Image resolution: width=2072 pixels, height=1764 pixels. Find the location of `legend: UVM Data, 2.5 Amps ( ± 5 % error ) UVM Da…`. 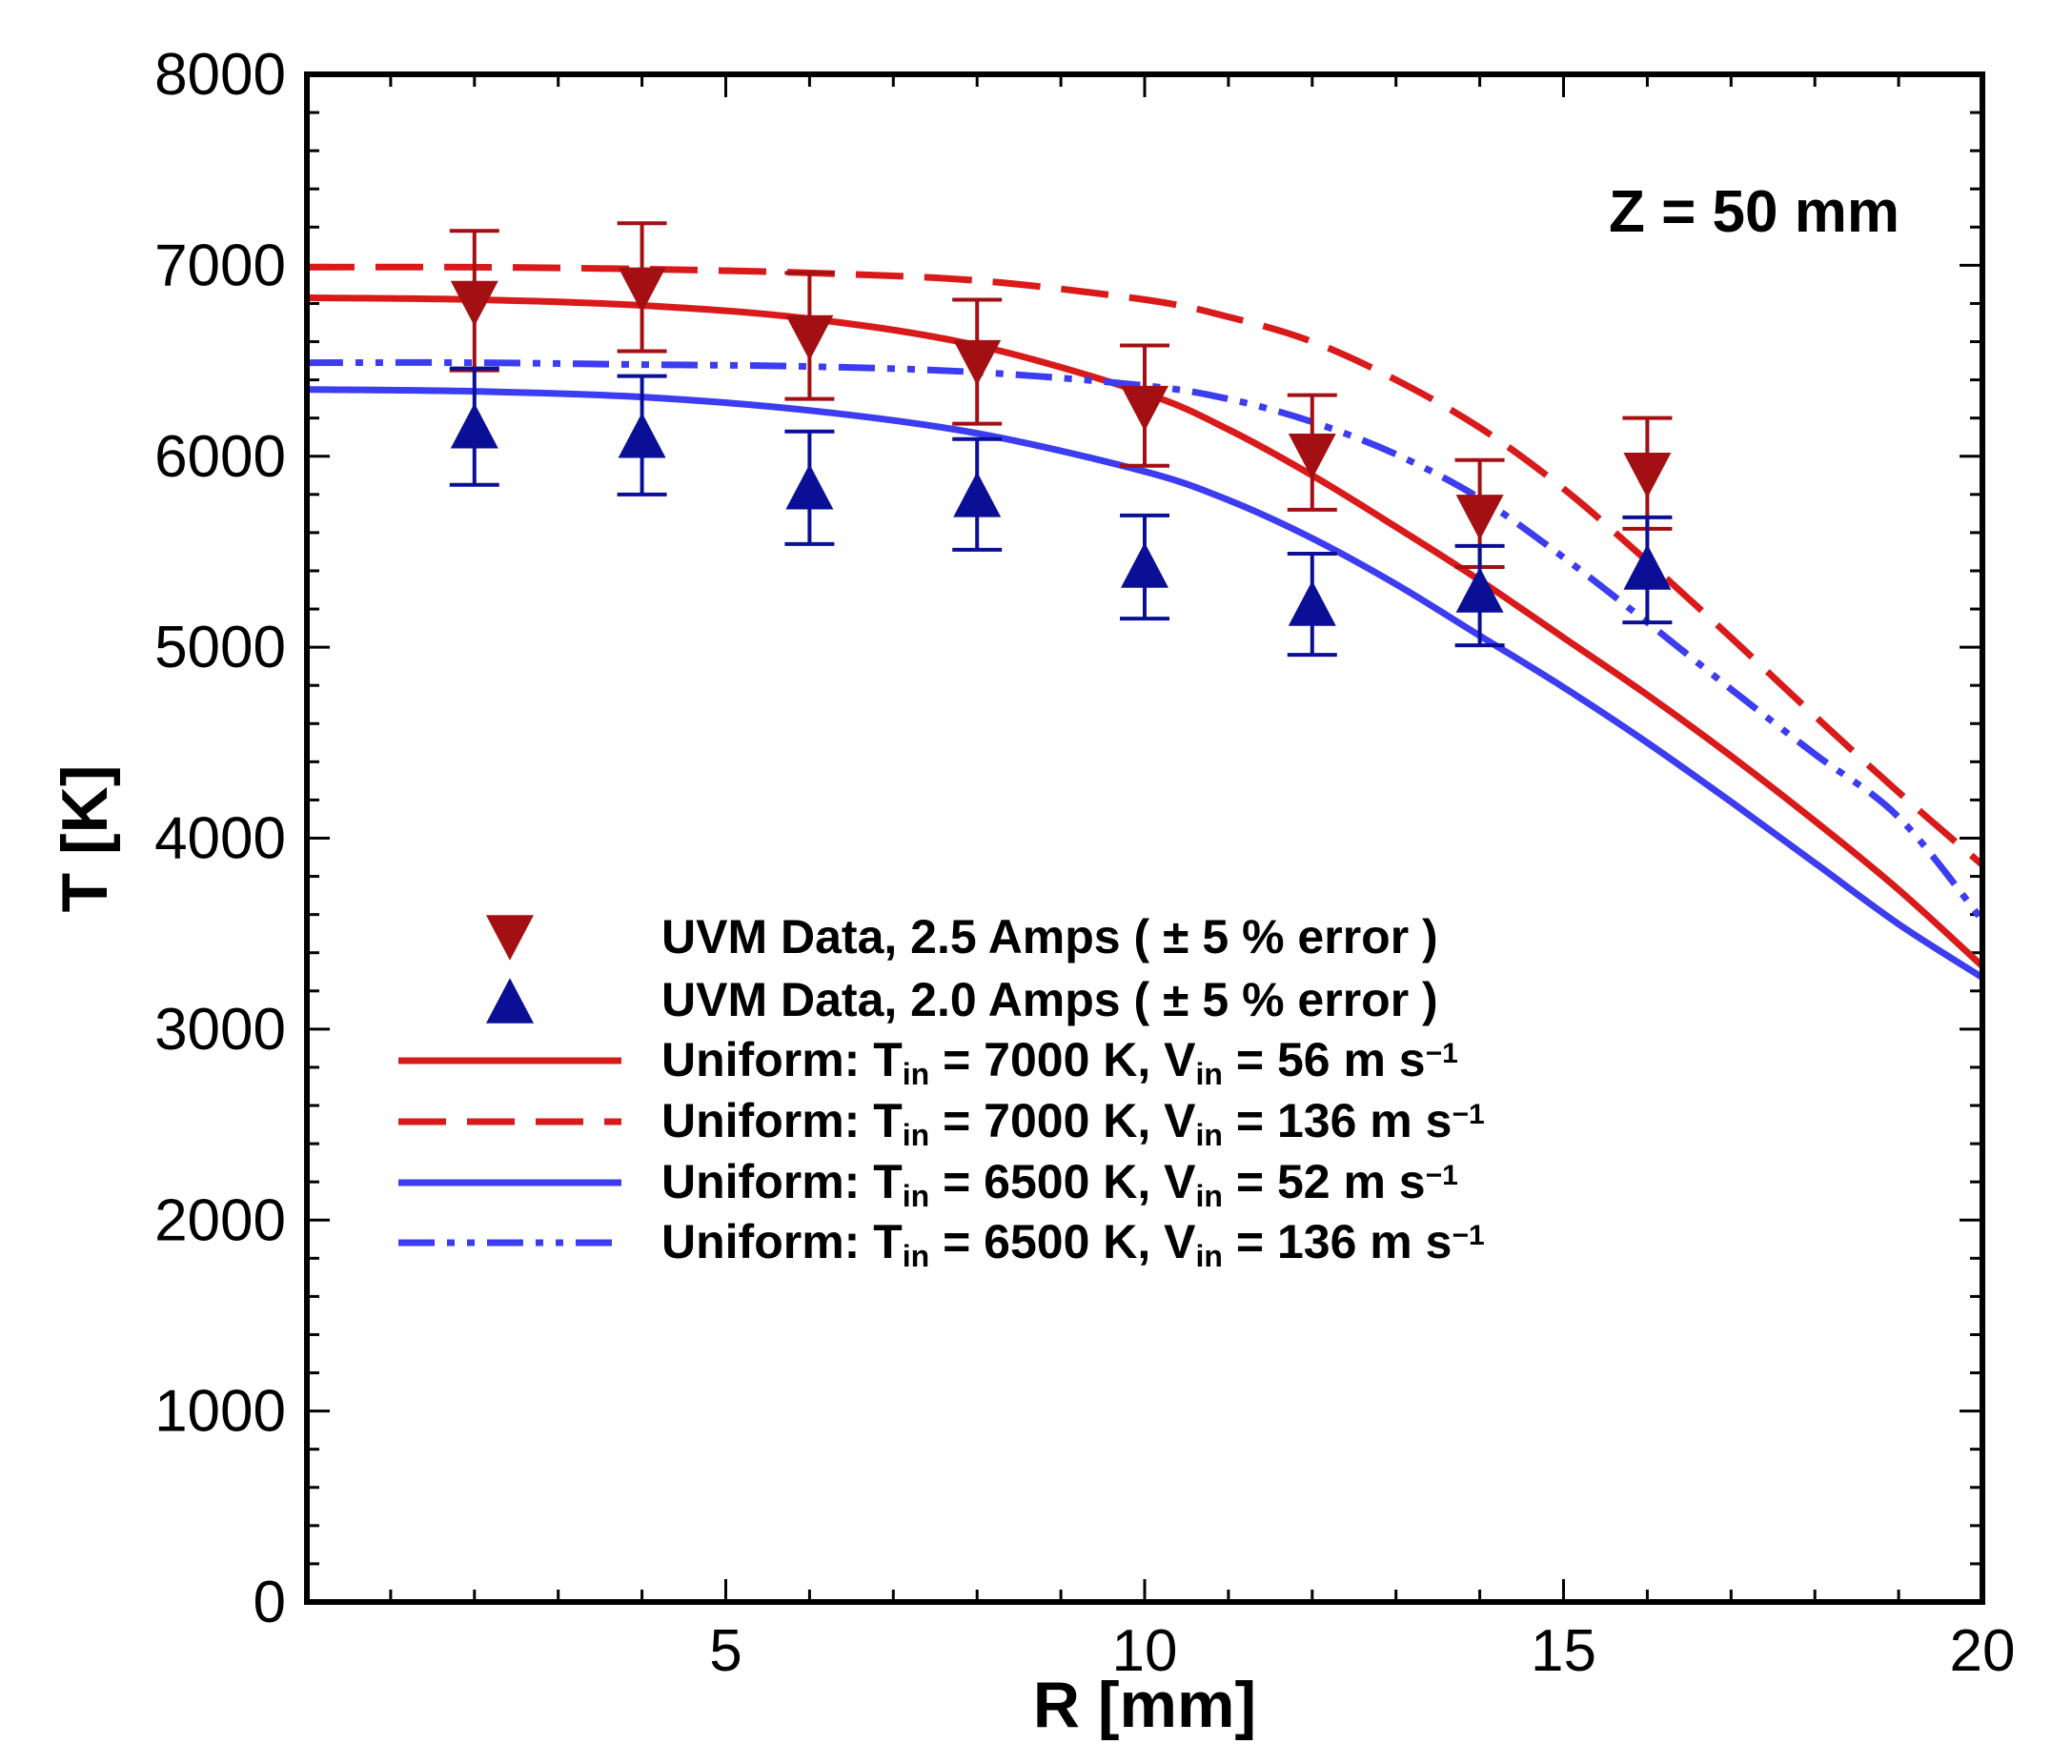

legend: UVM Data, 2.5 Amps ( ± 5 % error ) UVM Da… is located at coordinates (941, 1091).